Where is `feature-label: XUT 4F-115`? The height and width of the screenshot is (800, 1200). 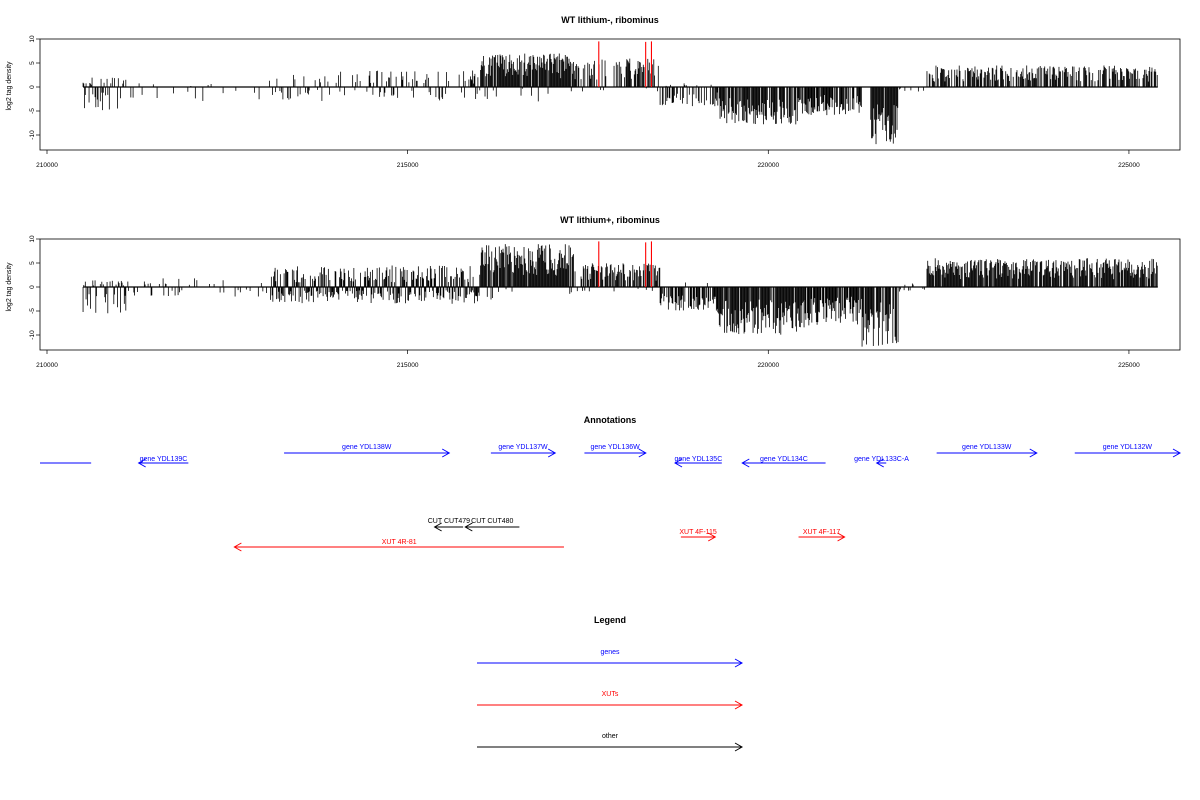
feature-label: XUT 4F-115 is located at coordinates (698, 532).